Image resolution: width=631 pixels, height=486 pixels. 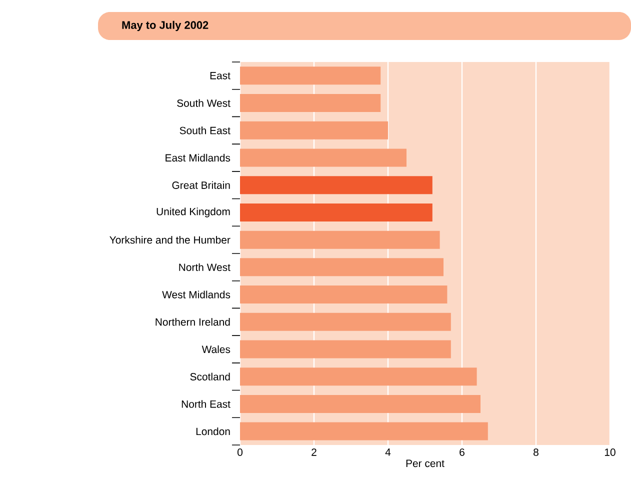 I want to click on y-tick-label: South West, so click(x=203, y=103).